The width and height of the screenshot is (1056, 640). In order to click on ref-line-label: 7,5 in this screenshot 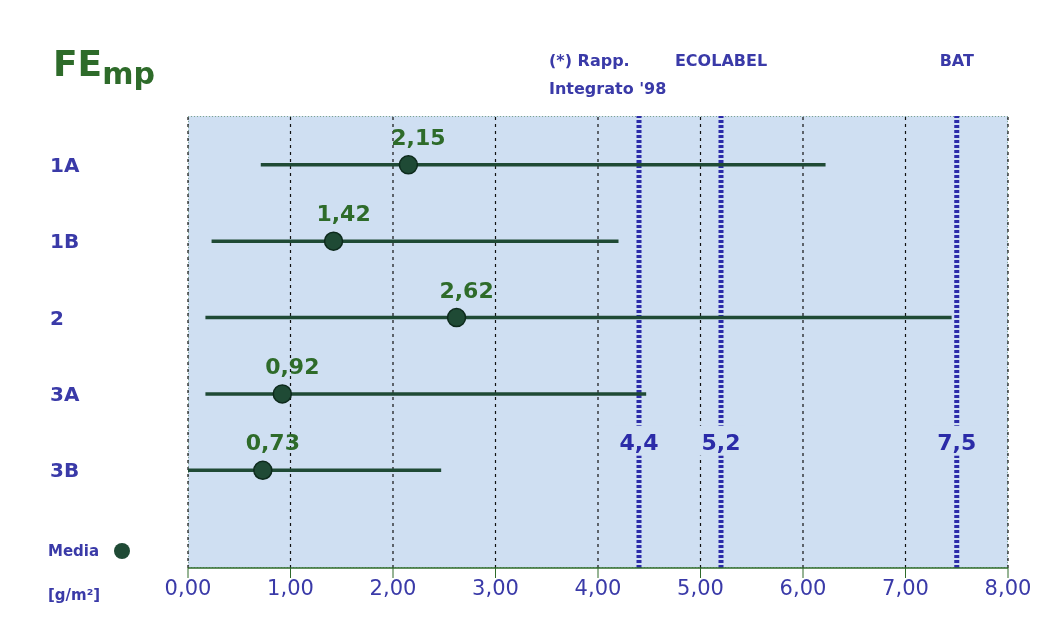, I will do `click(957, 442)`.